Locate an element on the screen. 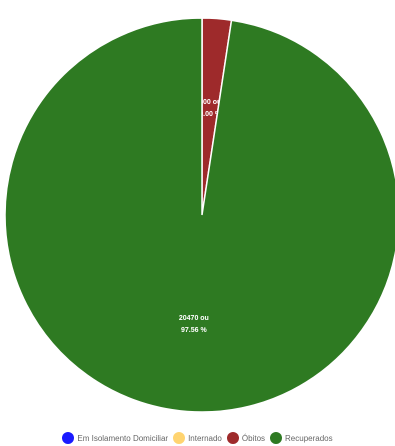 The height and width of the screenshot is (446, 395). legend-label: Internado is located at coordinates (205, 438).